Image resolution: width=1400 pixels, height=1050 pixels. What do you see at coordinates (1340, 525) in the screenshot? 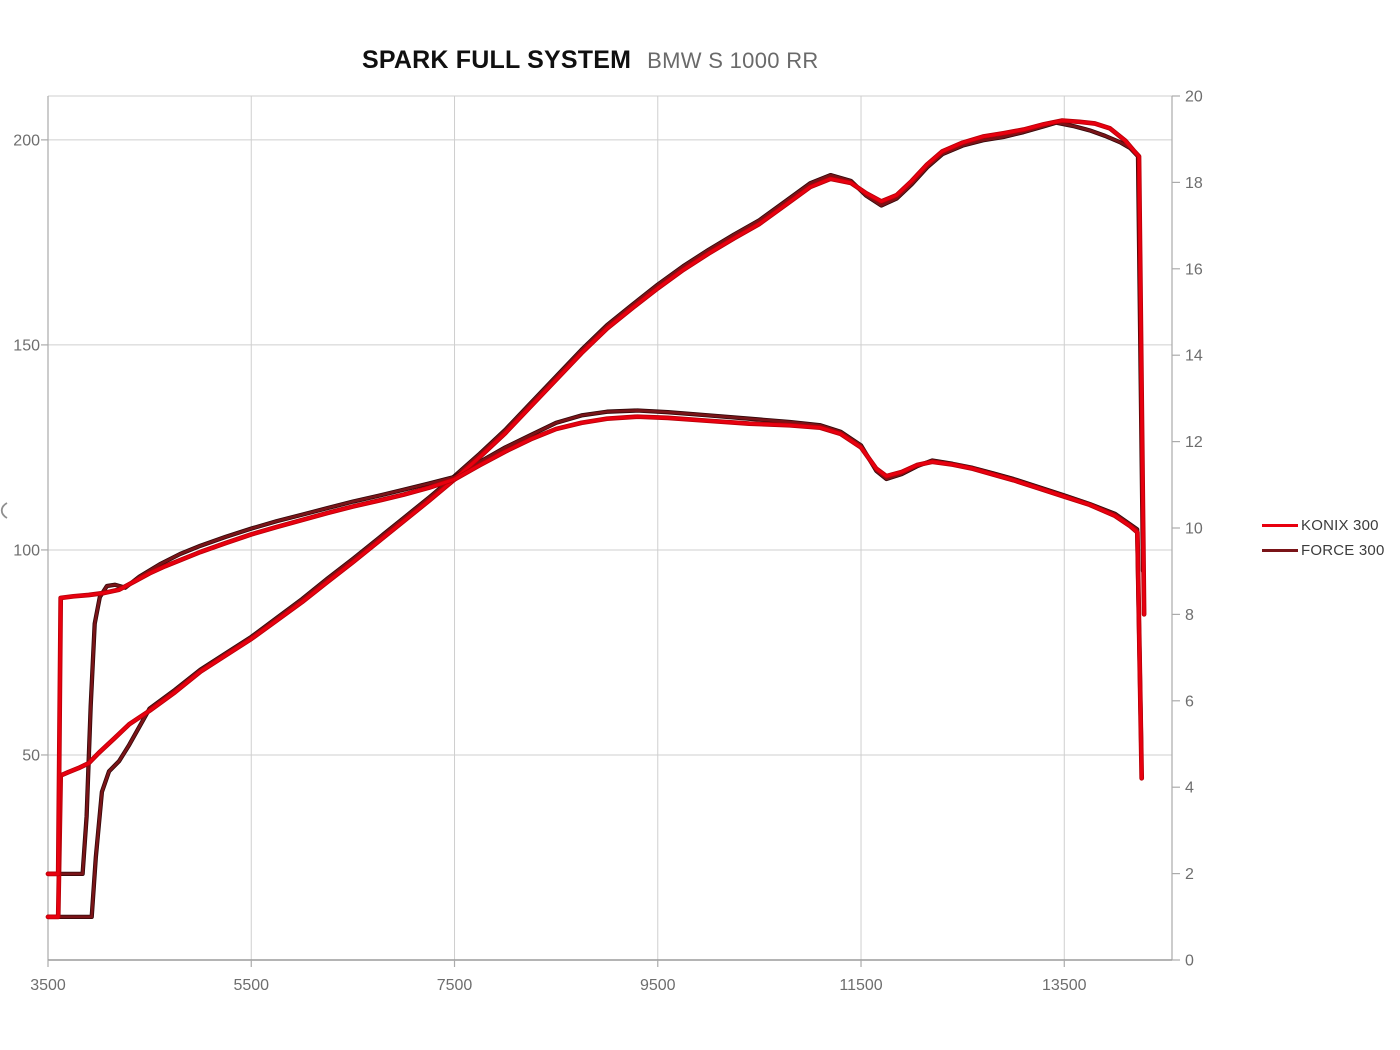
I see `legend-label-konix: KONIX 300` at bounding box center [1340, 525].